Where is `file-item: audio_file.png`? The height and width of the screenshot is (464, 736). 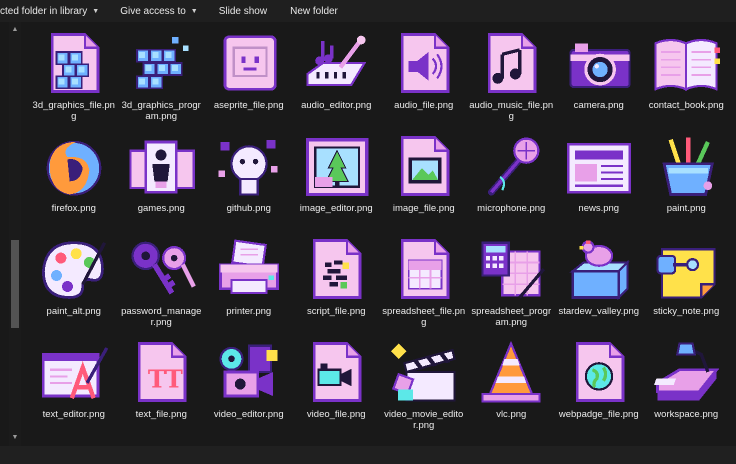
file-item: audio_file.png is located at coordinates (424, 79).